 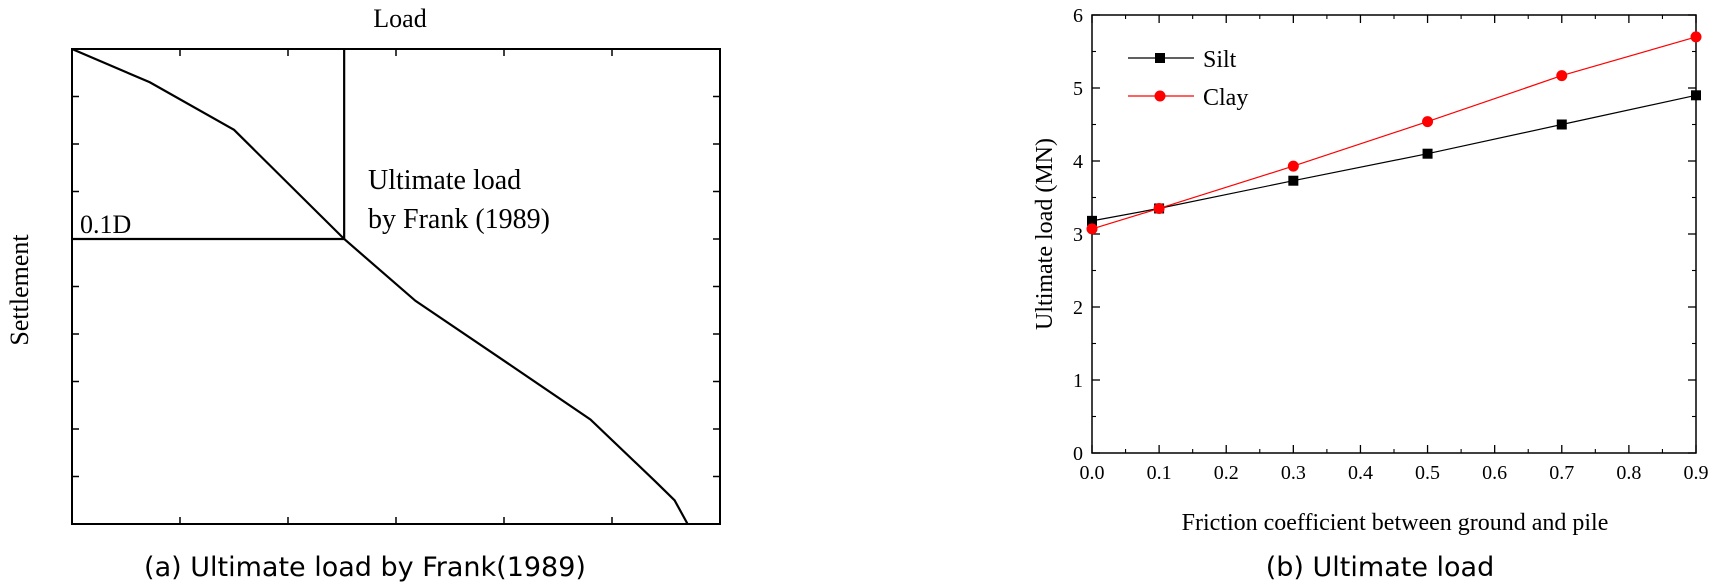 I want to click on x-tick-label: 0.0, so click(x=1092, y=473).